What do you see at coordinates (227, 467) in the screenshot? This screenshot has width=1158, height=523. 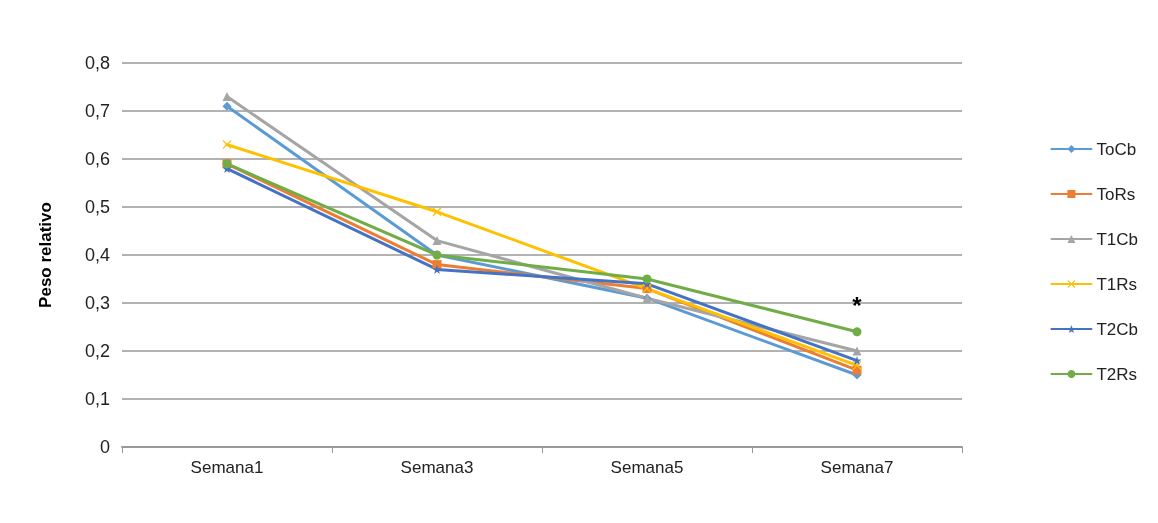 I see `x-tick-label: Semana1` at bounding box center [227, 467].